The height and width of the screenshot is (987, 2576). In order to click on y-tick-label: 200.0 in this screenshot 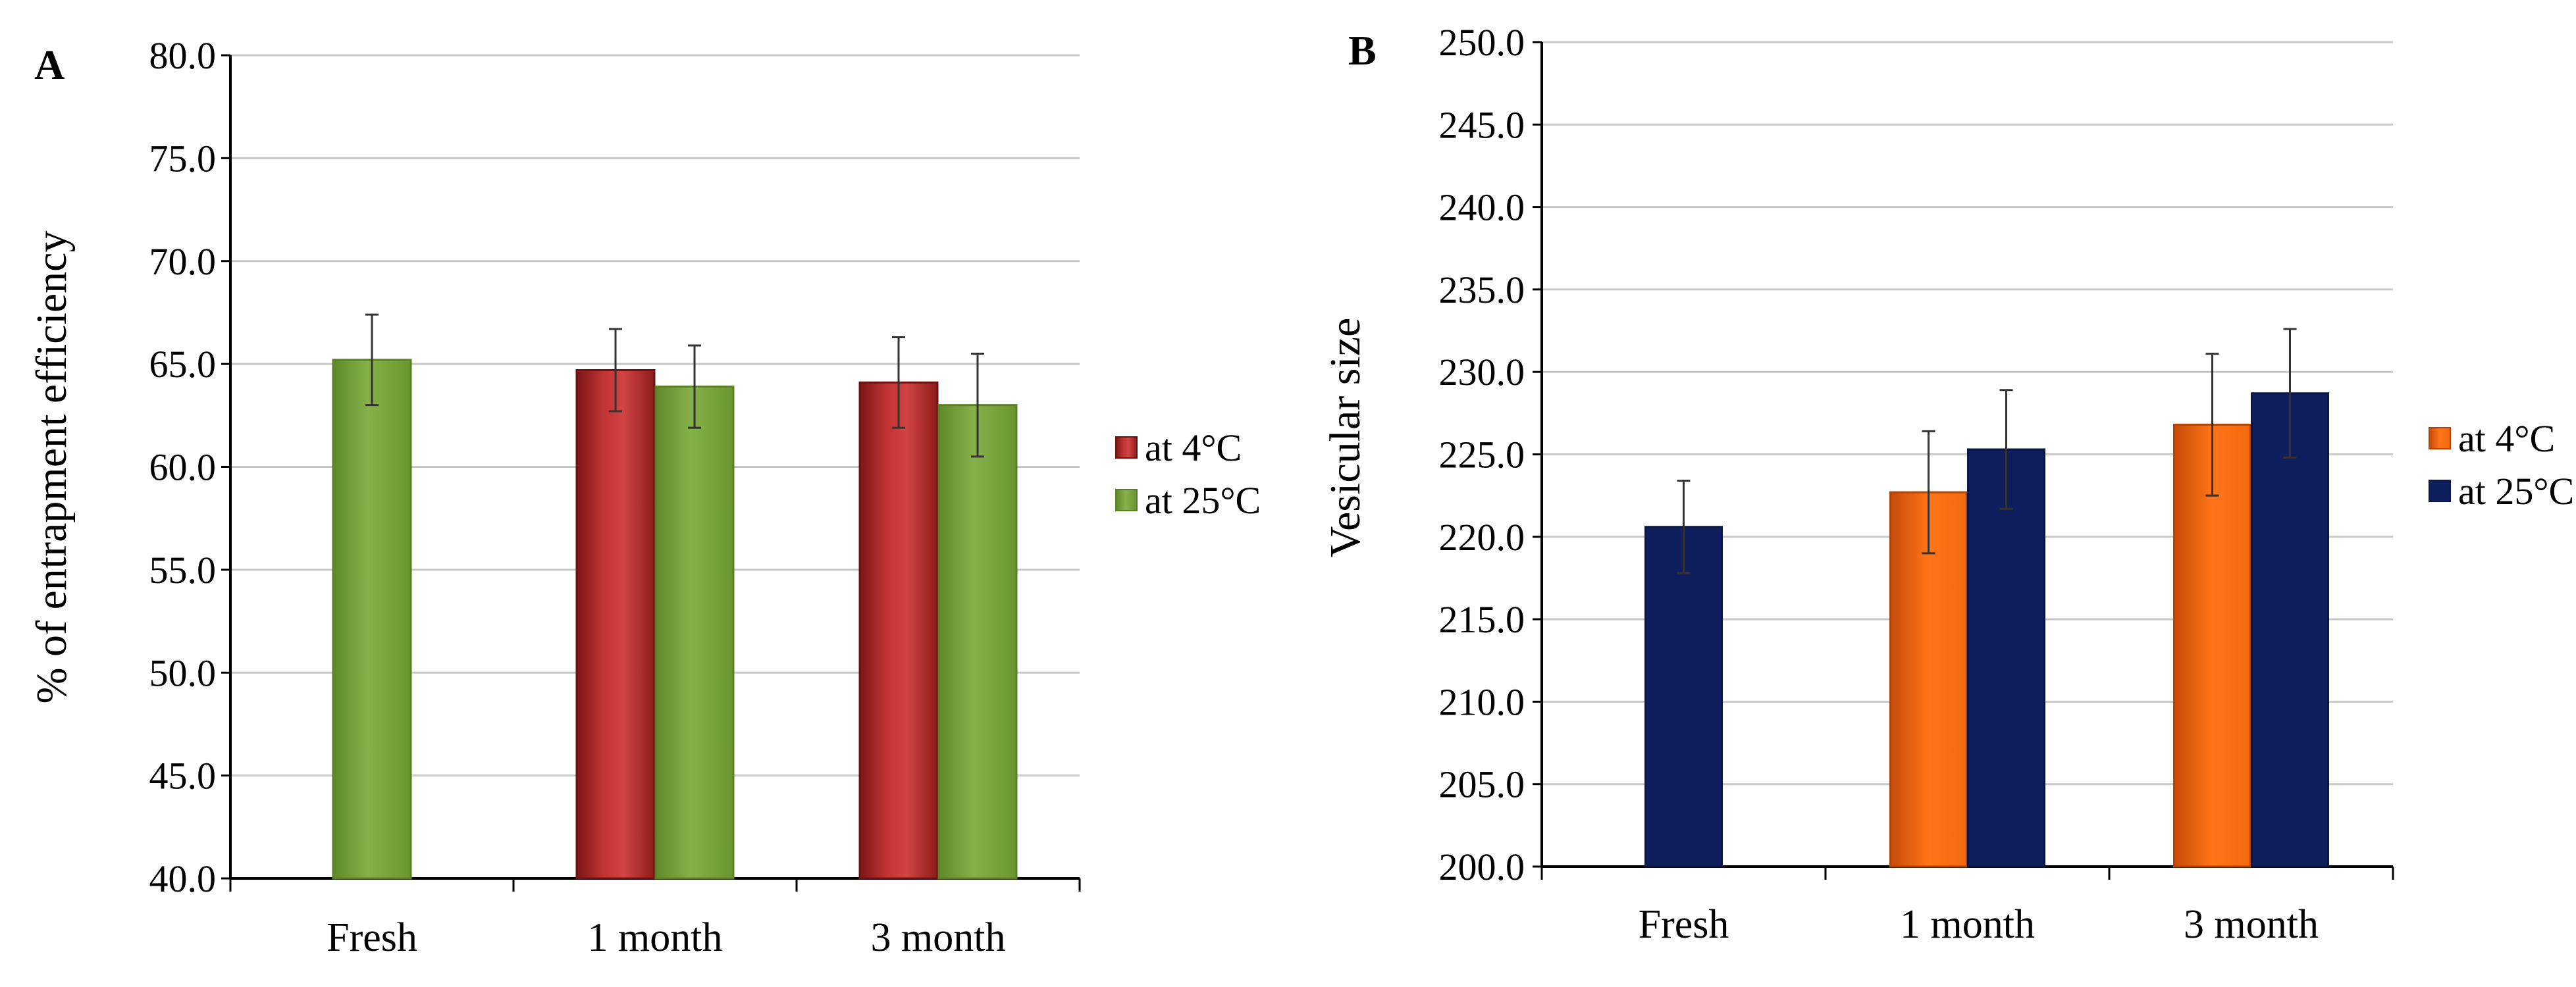, I will do `click(1482, 867)`.